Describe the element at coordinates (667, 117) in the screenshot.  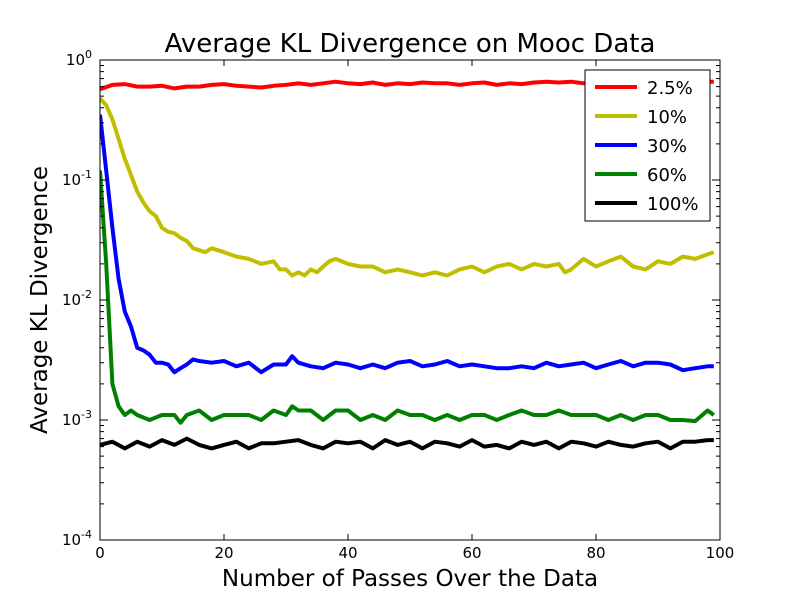
I see `legend-label-1: 10%` at that location.